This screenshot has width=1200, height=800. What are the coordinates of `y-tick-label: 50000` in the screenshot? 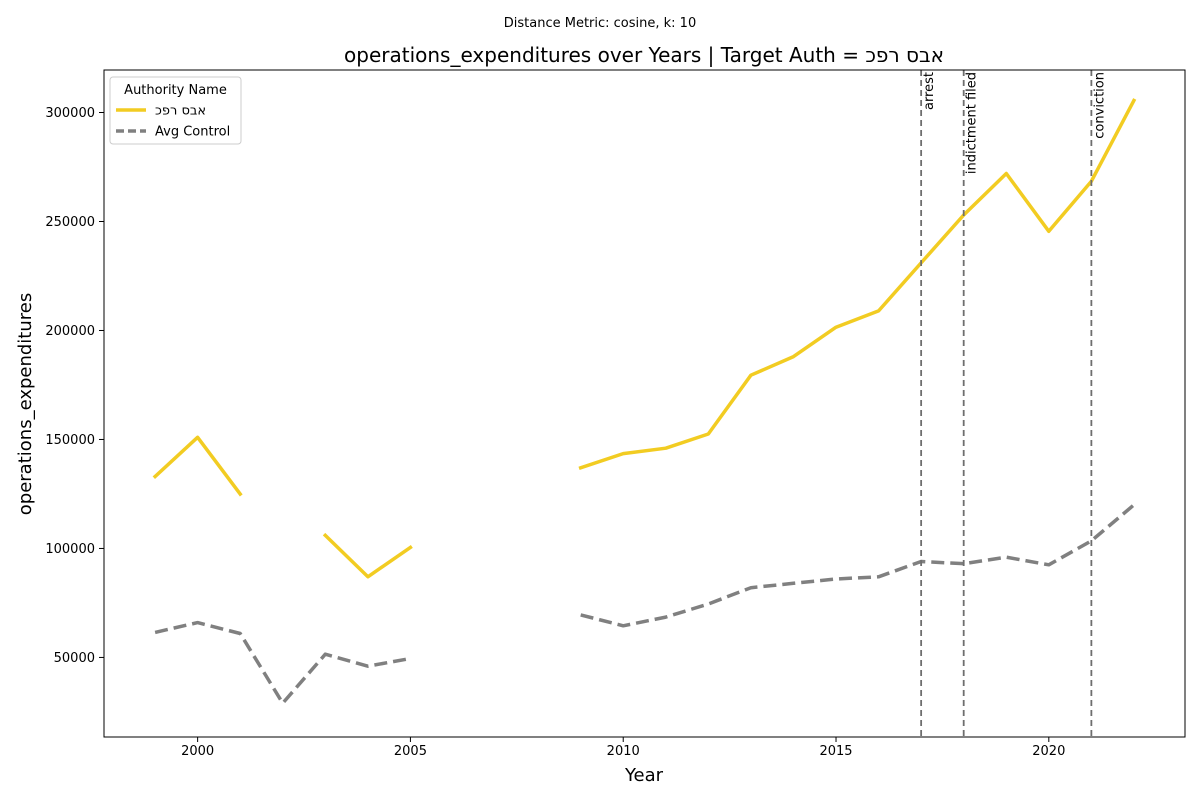 It's located at (74, 658).